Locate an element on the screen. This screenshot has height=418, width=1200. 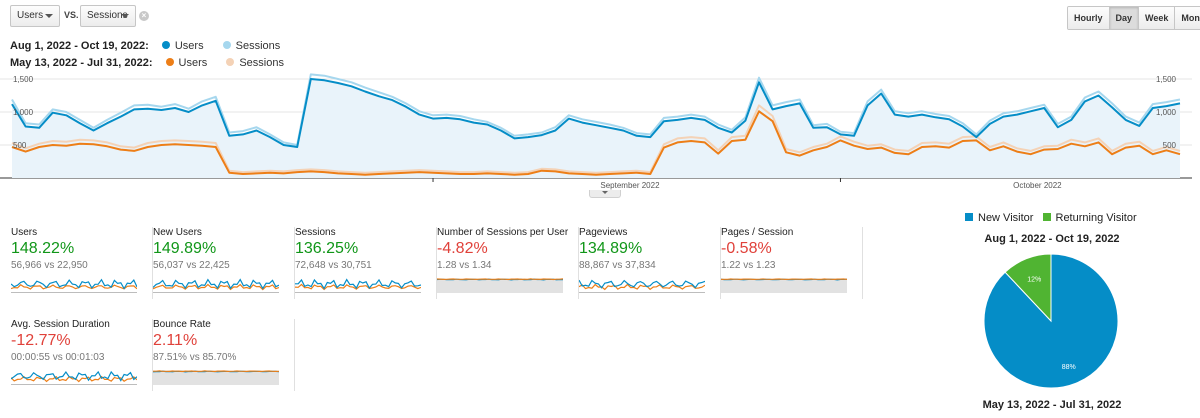
legend-current-users-label: Users is located at coordinates (189, 46).